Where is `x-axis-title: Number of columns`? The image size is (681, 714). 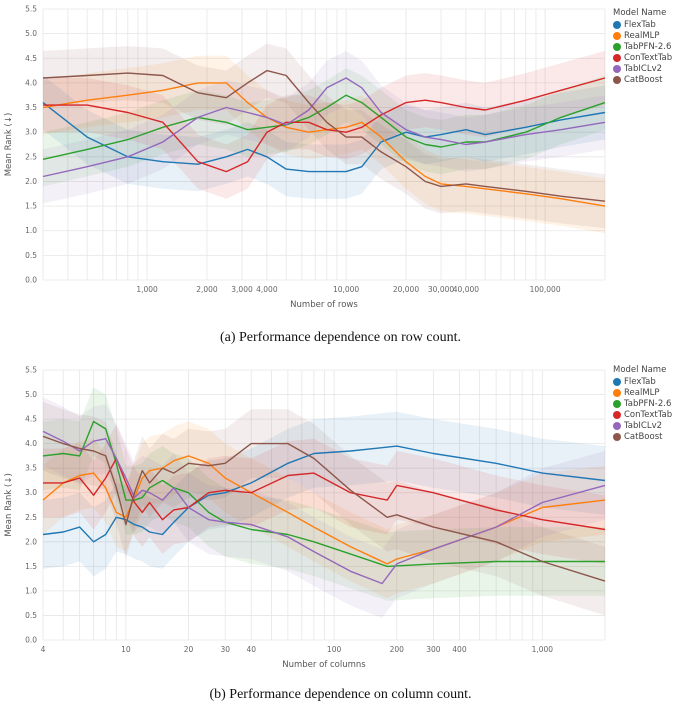 x-axis-title: Number of columns is located at coordinates (324, 665).